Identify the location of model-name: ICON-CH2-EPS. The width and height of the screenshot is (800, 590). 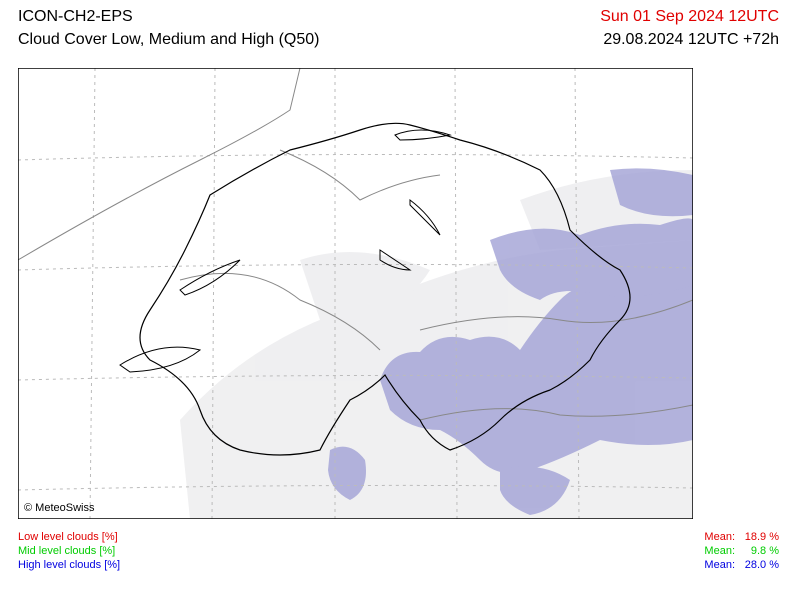
(75, 16).